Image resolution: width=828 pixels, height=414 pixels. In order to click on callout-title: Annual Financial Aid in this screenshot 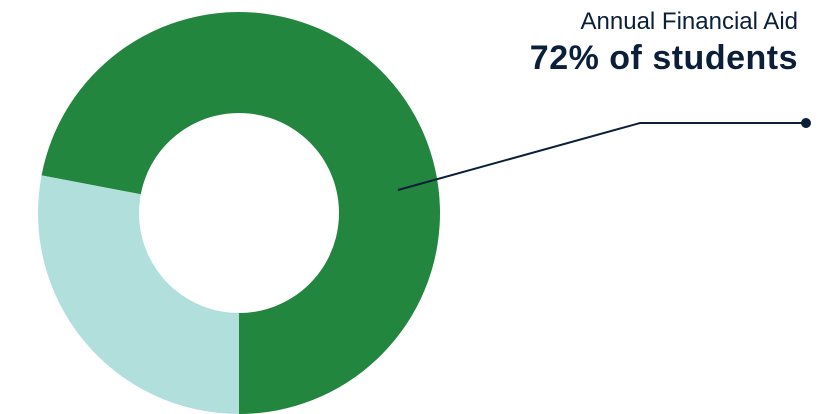, I will do `click(689, 21)`.